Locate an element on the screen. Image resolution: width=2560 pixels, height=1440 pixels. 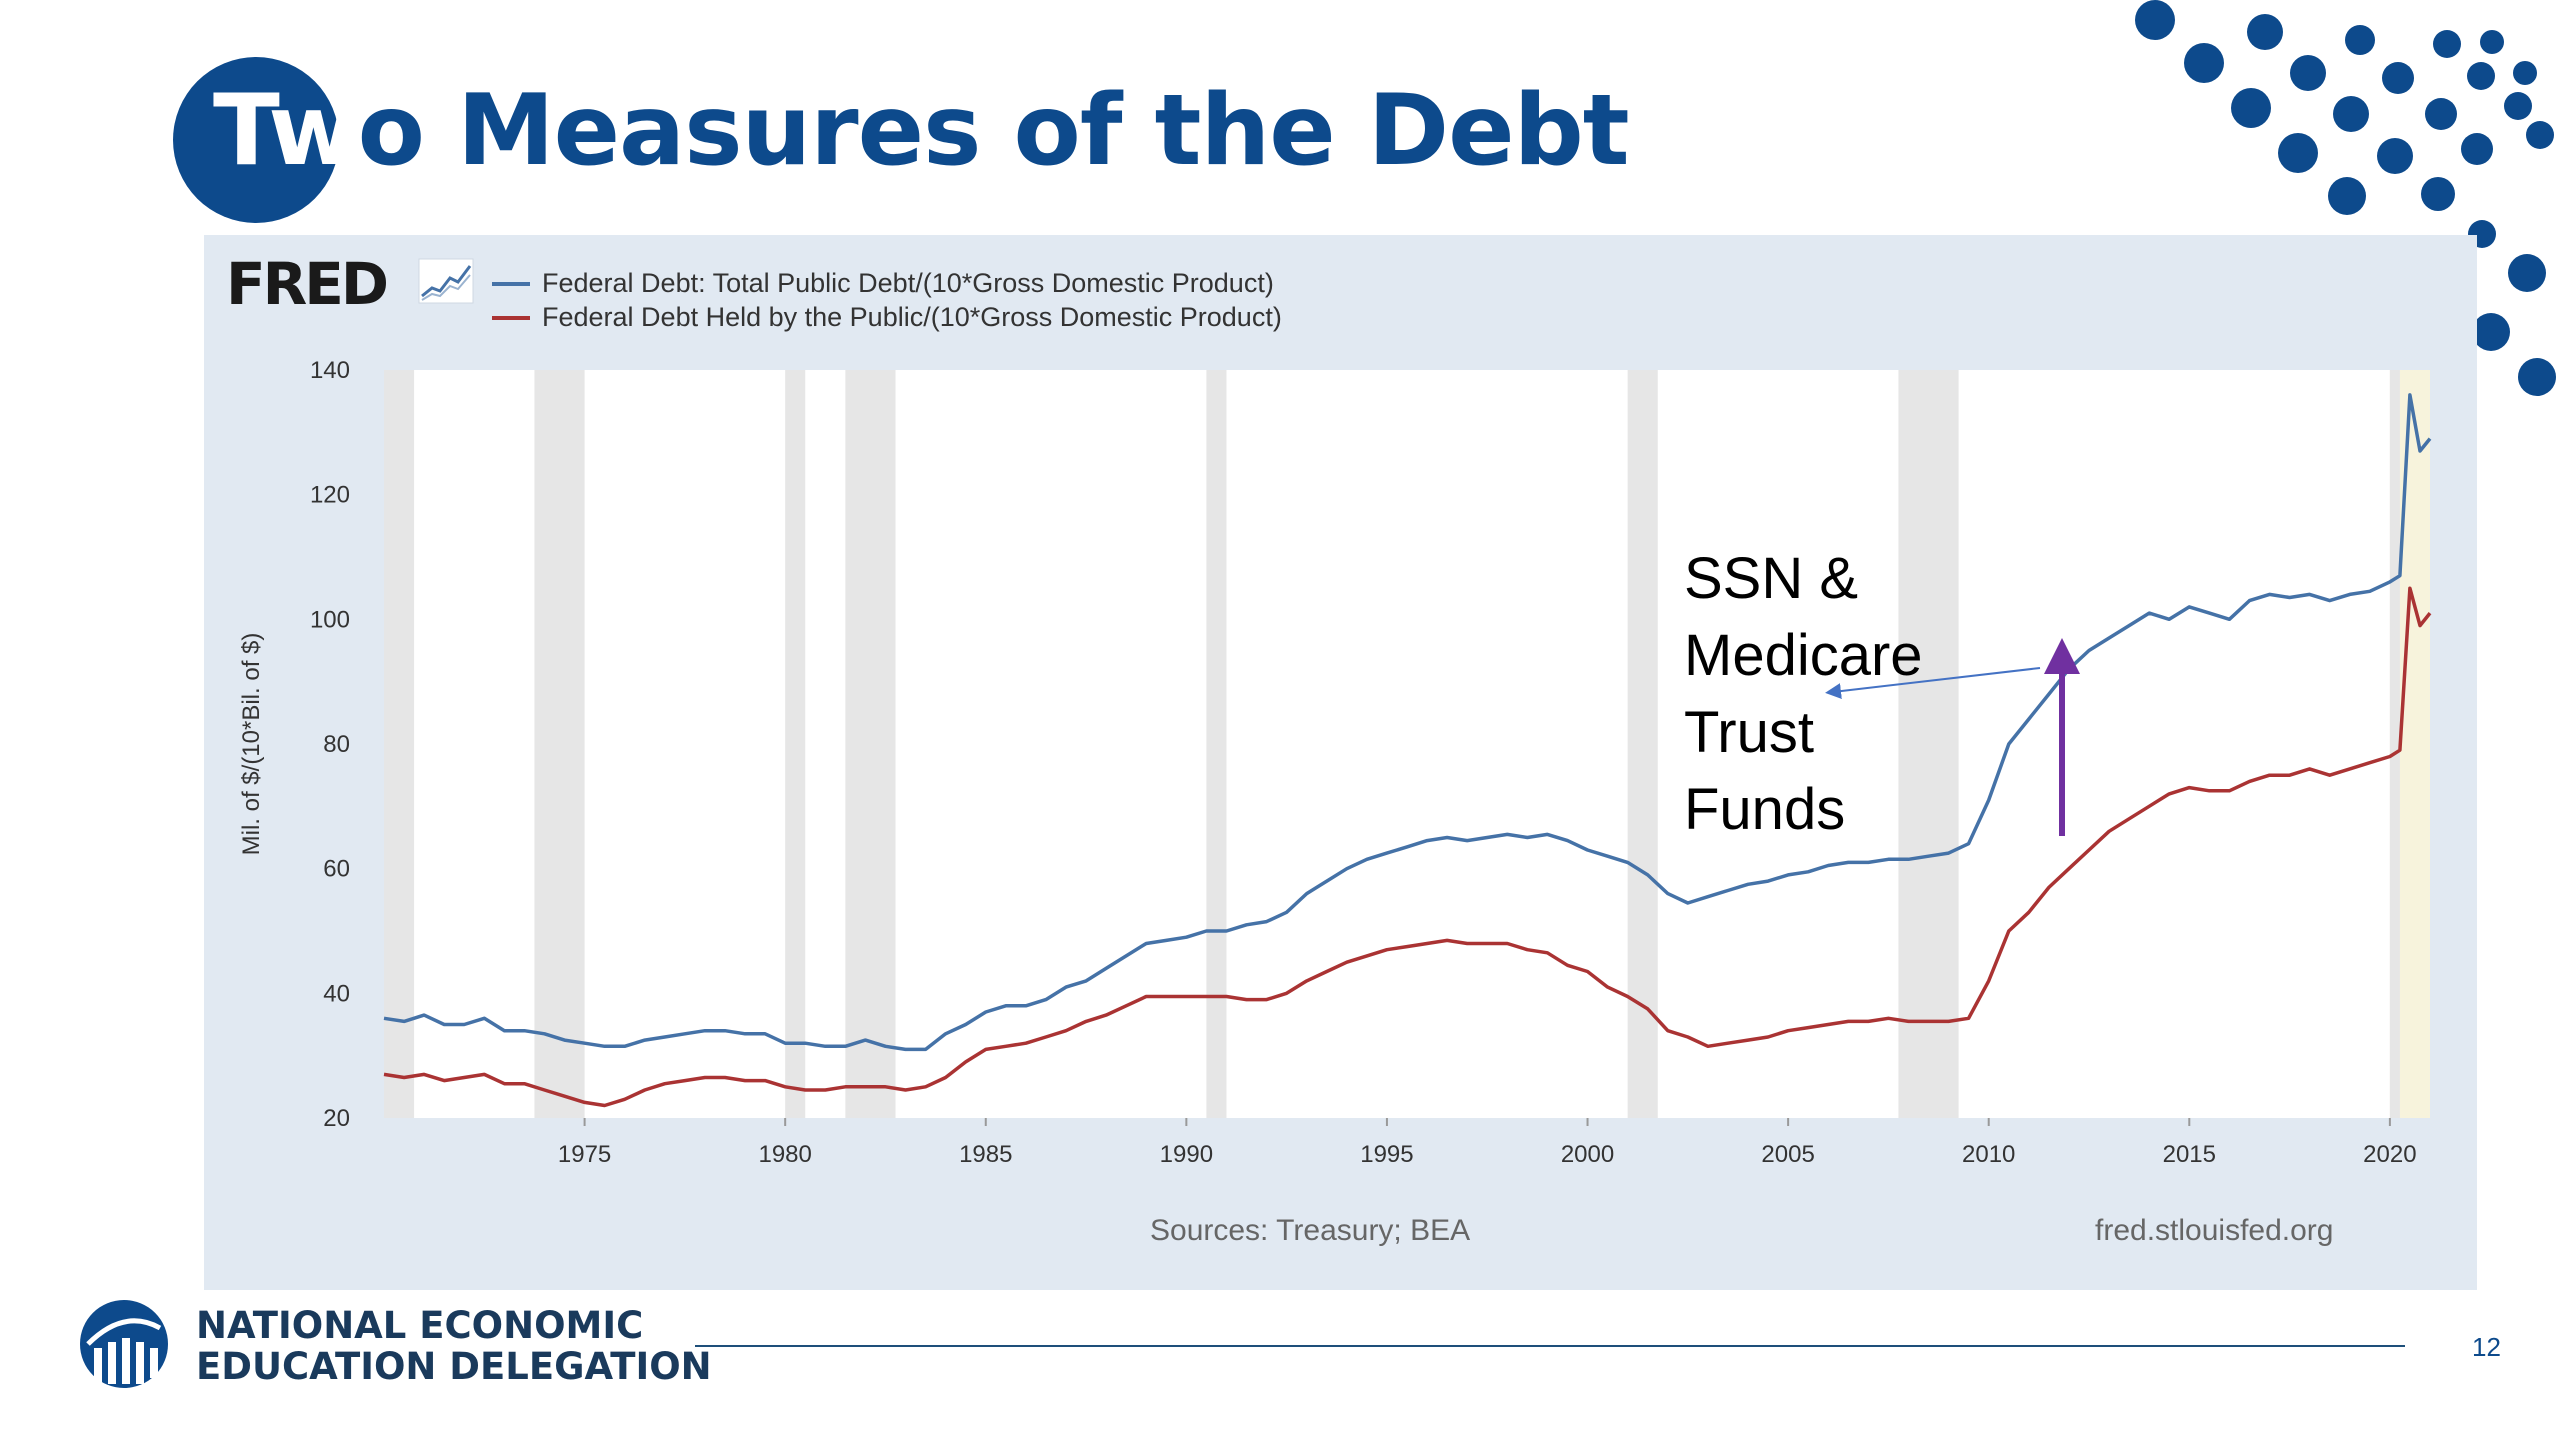
x-tick-label: 1990 is located at coordinates (1186, 1154).